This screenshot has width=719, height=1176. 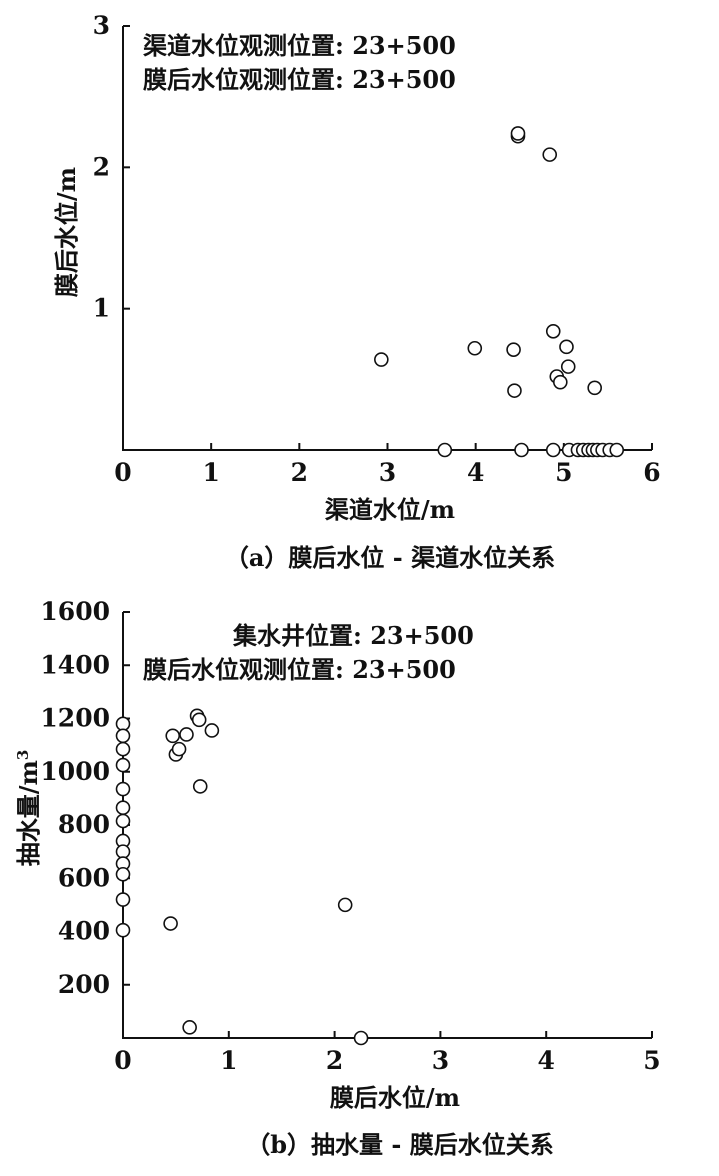 What do you see at coordinates (563, 472) in the screenshot?
I see `chart-a-x-tick-label: 5` at bounding box center [563, 472].